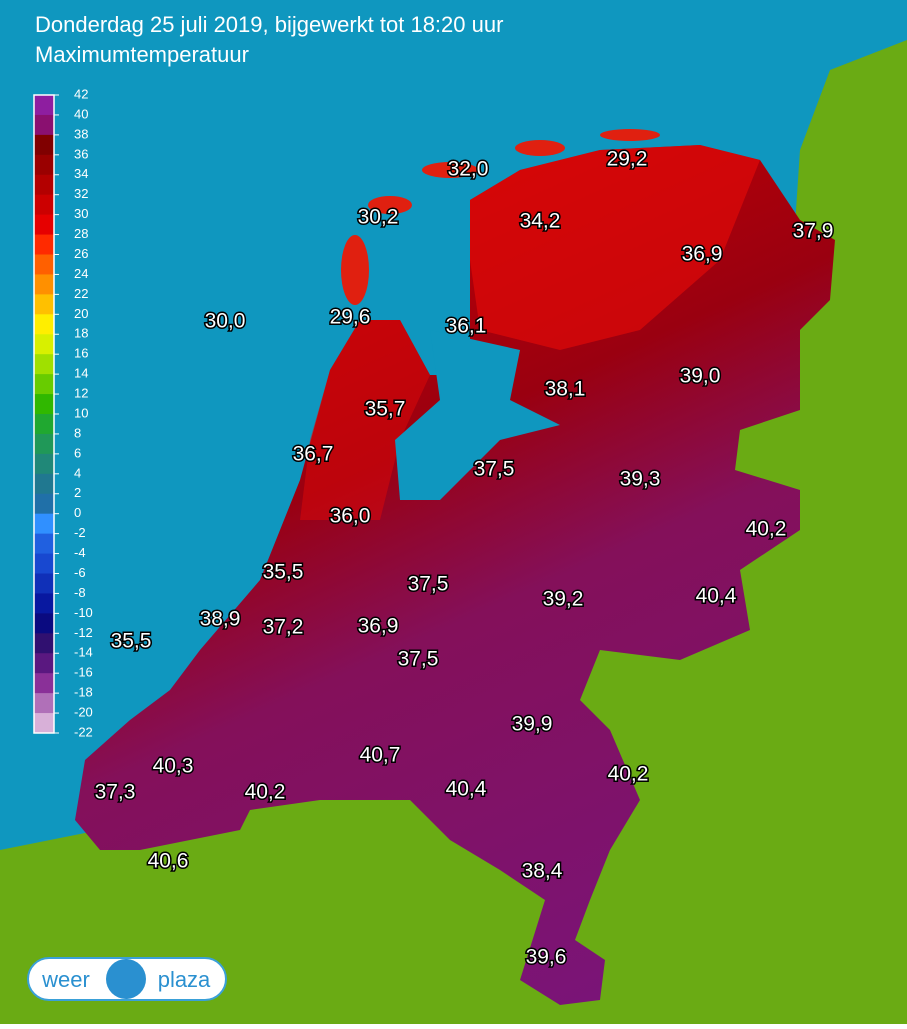 The width and height of the screenshot is (907, 1029). Describe the element at coordinates (380, 755) in the screenshot. I see `station-value: 40,7` at that location.